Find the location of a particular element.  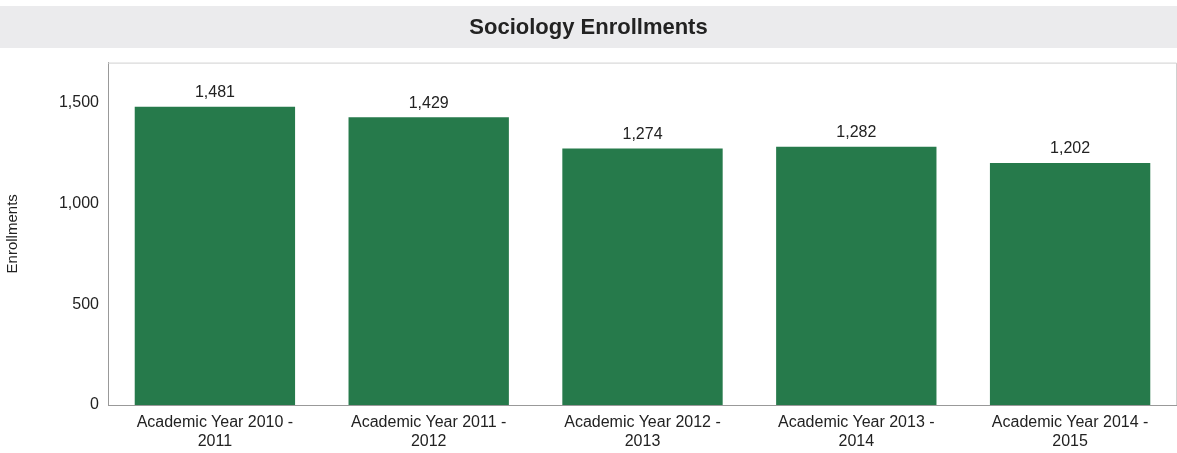

y-tick-label: 1,000 is located at coordinates (79, 202).